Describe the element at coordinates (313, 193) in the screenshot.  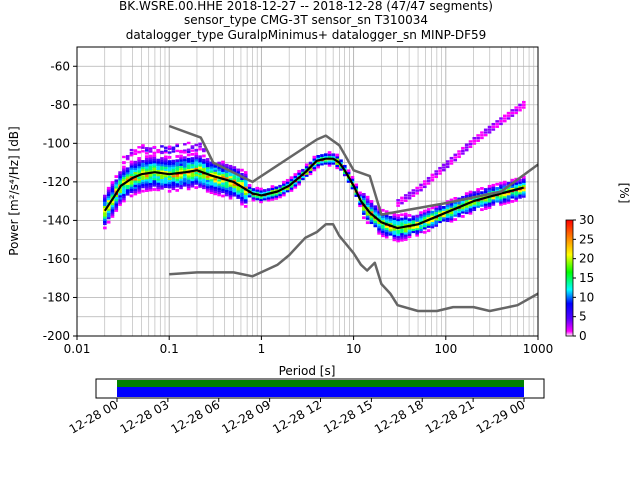
I see `mean-psd-curve` at that location.